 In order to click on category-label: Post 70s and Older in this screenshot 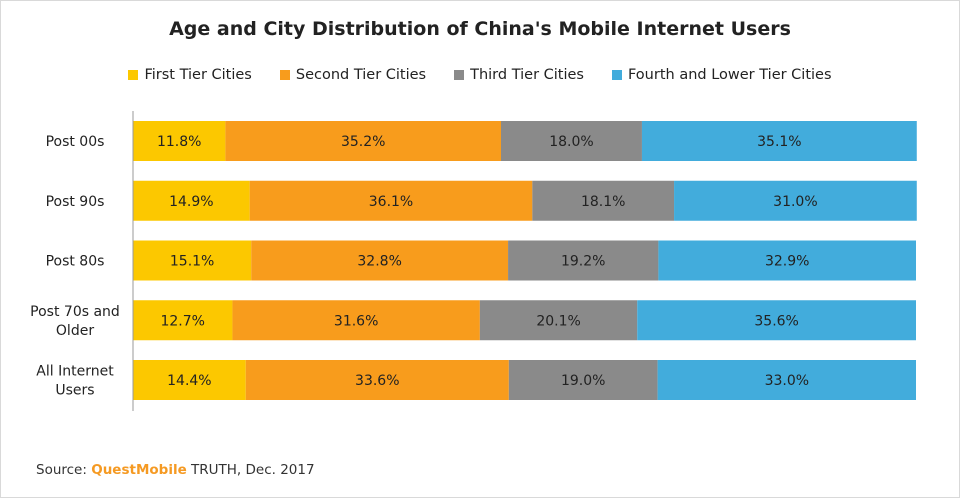, I will do `click(75, 321)`.